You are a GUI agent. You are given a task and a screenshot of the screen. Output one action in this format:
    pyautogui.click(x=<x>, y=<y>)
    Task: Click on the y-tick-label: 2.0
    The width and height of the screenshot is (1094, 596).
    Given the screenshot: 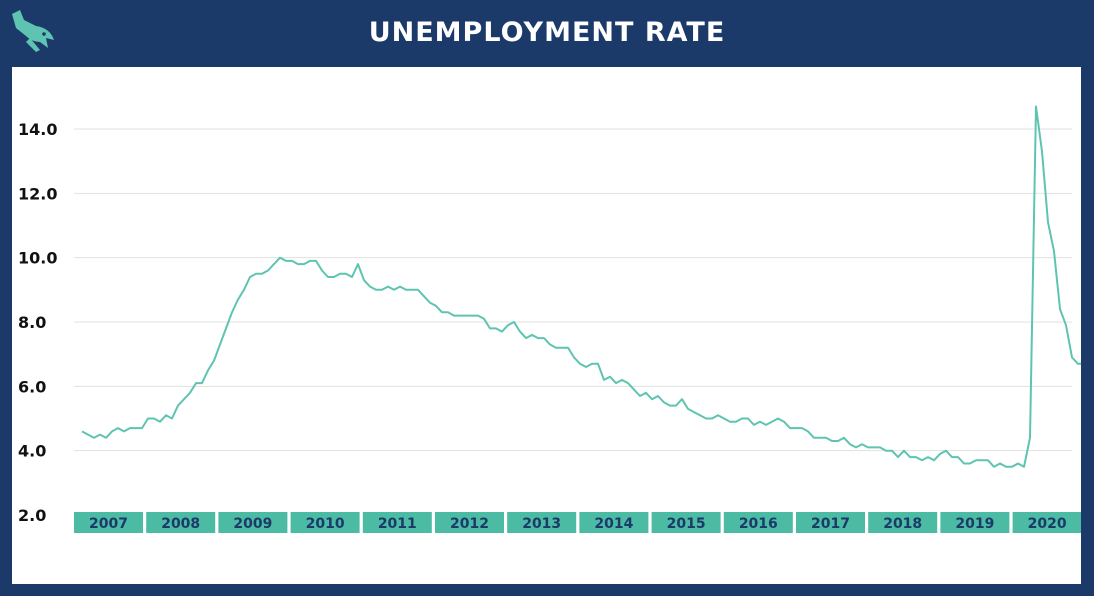 What is the action you would take?
    pyautogui.click(x=32, y=515)
    